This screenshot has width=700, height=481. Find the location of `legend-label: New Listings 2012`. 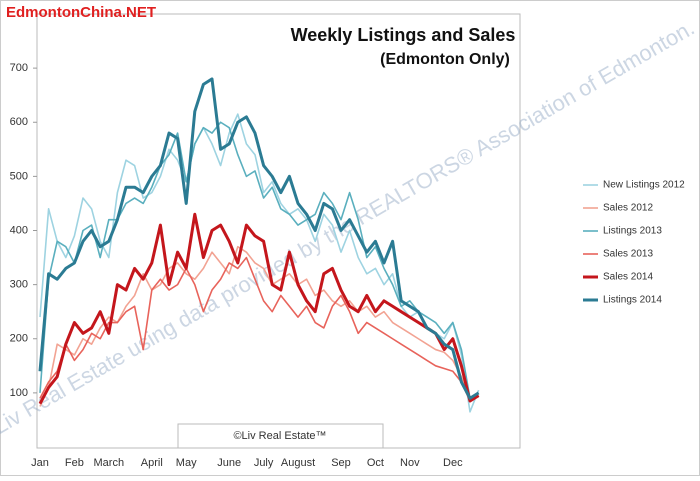

legend-label: New Listings 2012 is located at coordinates (644, 185).